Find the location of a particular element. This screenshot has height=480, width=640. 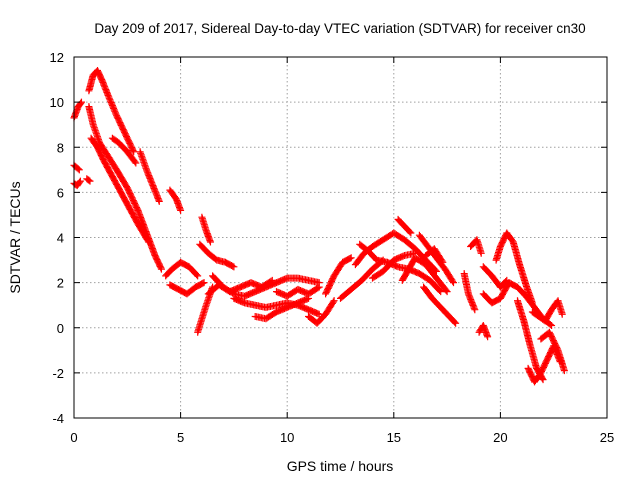

y-axis-label: SDTVAR / TECUs is located at coordinates (15, 237).